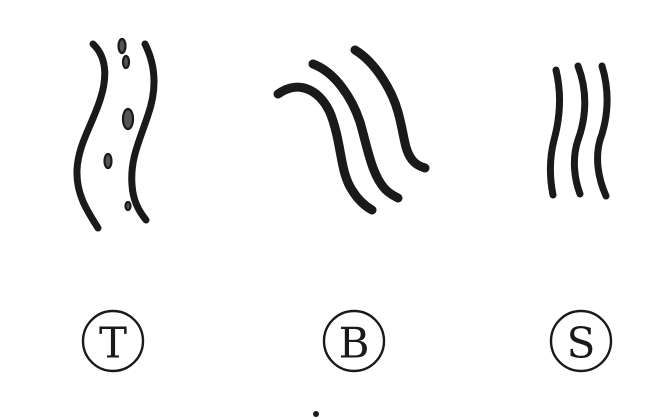 The image size is (649, 419). I want to click on label-b-text: B, so click(354, 343).